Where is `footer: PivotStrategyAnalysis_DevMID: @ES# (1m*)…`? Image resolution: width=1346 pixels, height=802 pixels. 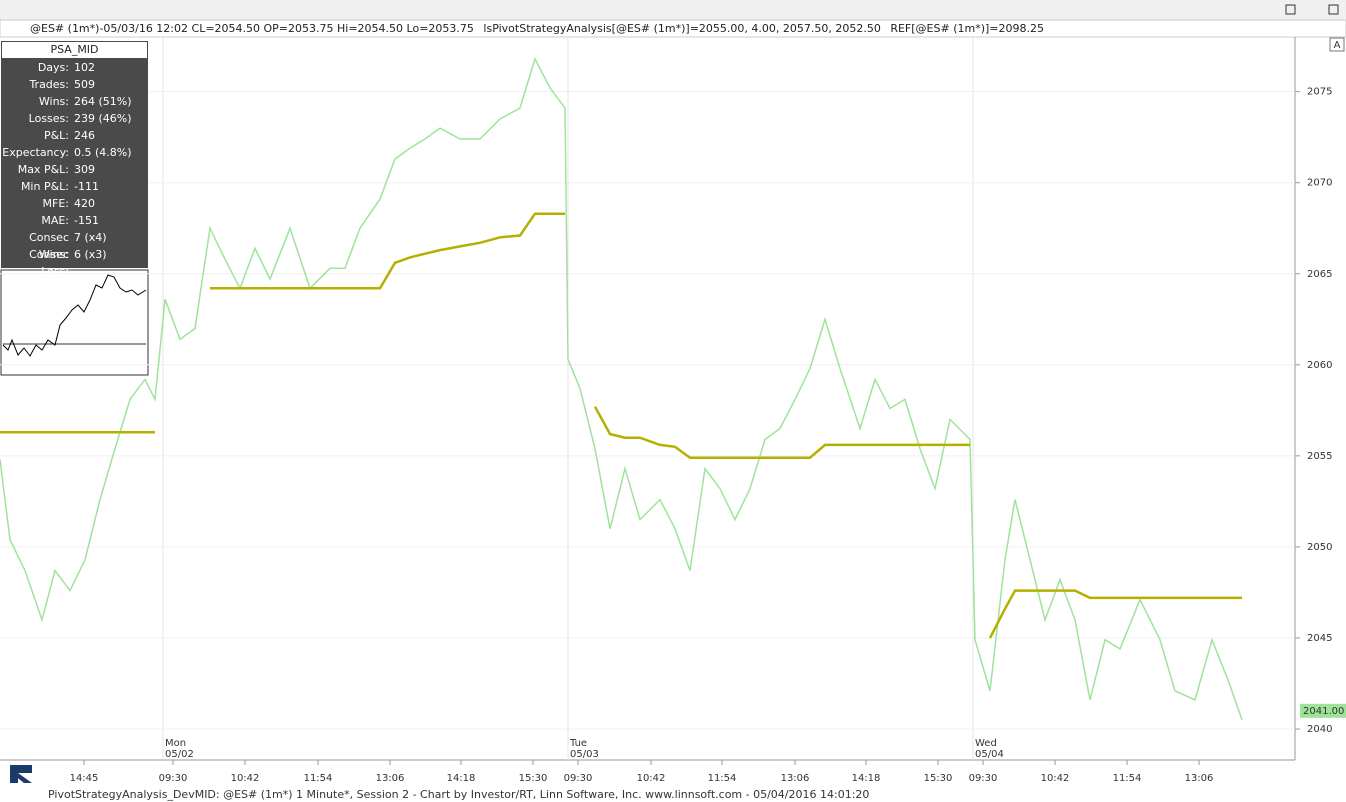 footer: PivotStrategyAnalysis_DevMID: @ES# (1m*)… is located at coordinates (459, 794).